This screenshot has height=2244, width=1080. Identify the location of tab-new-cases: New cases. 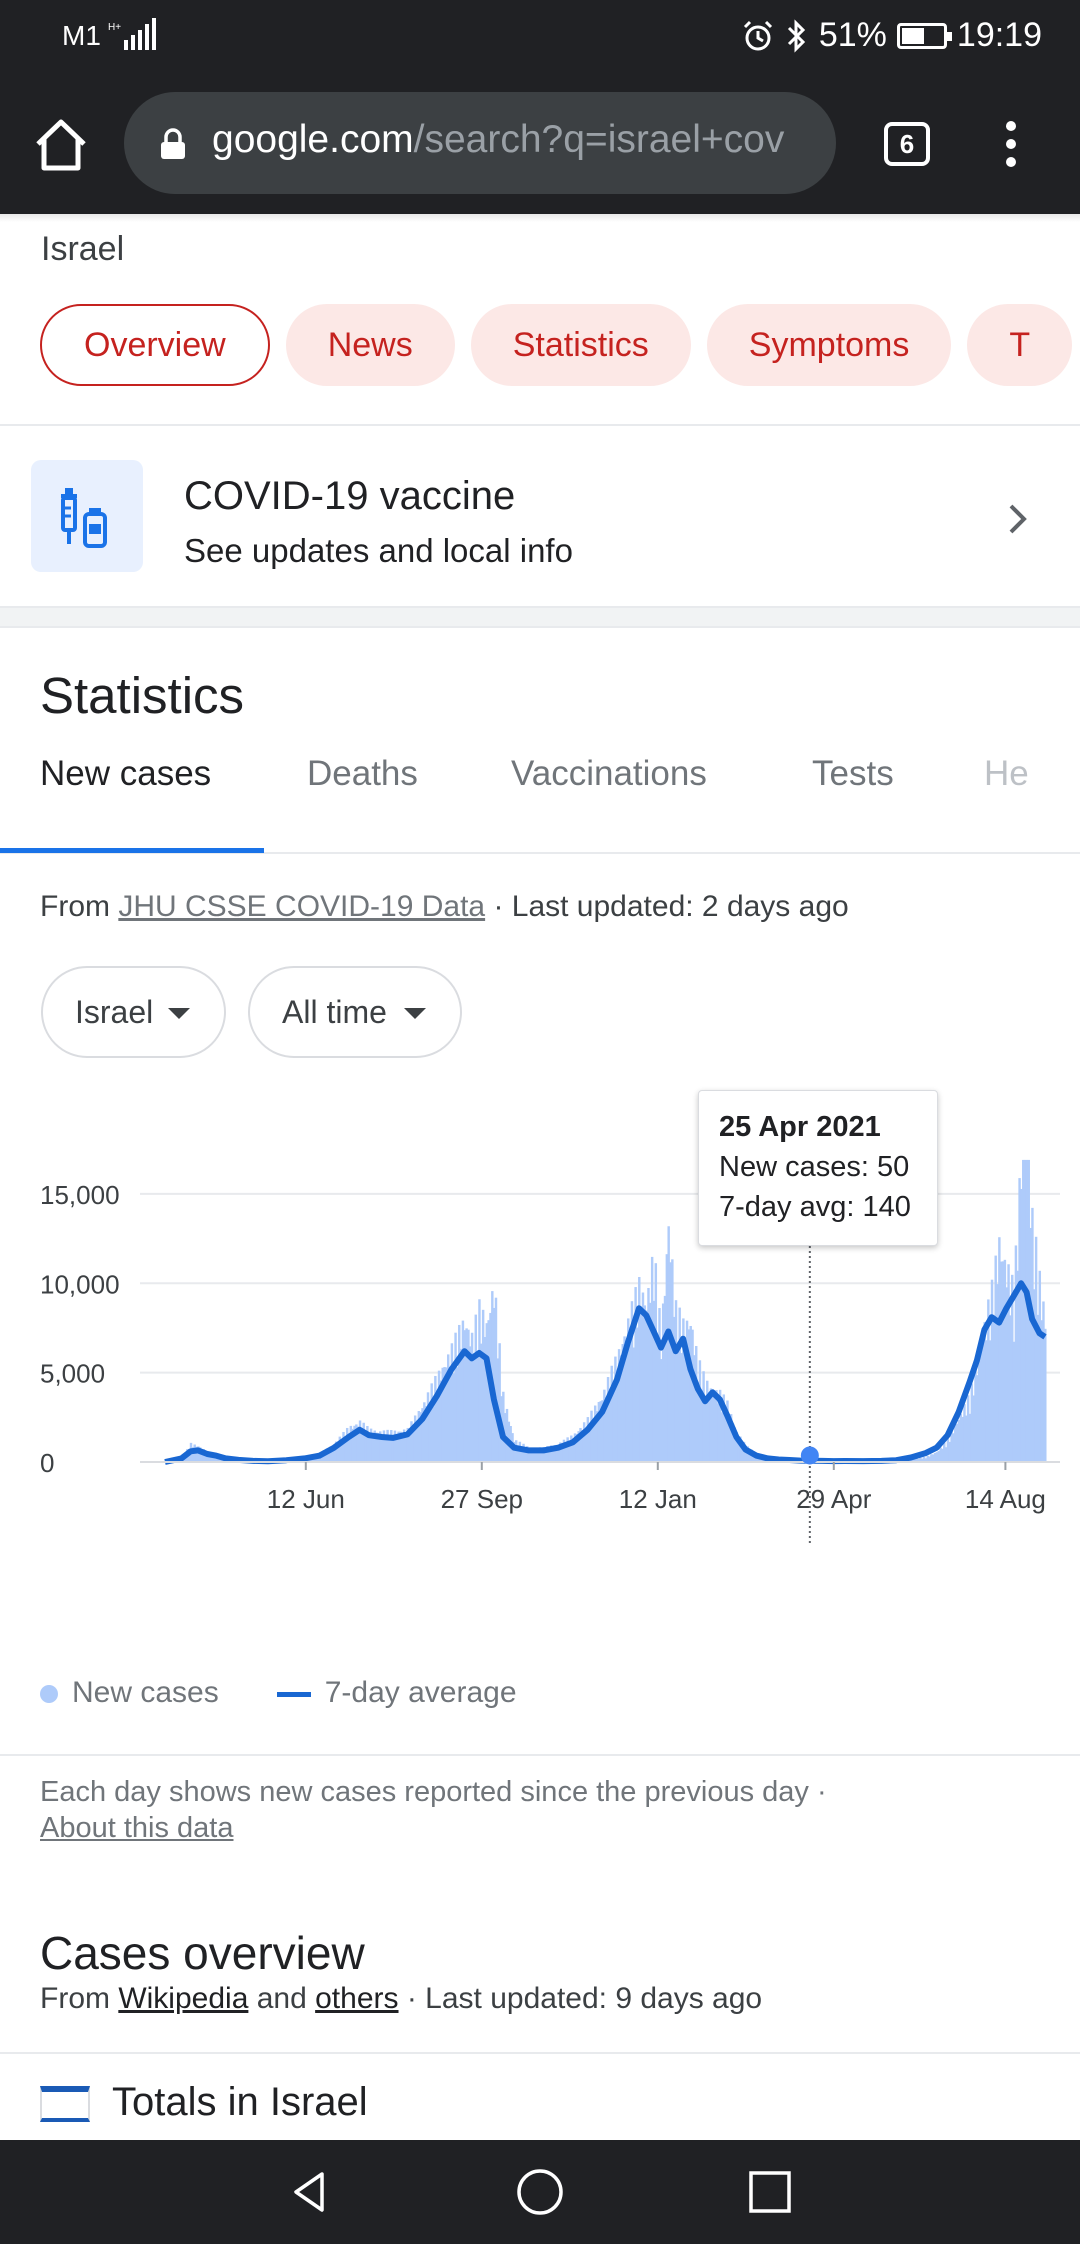
(126, 773).